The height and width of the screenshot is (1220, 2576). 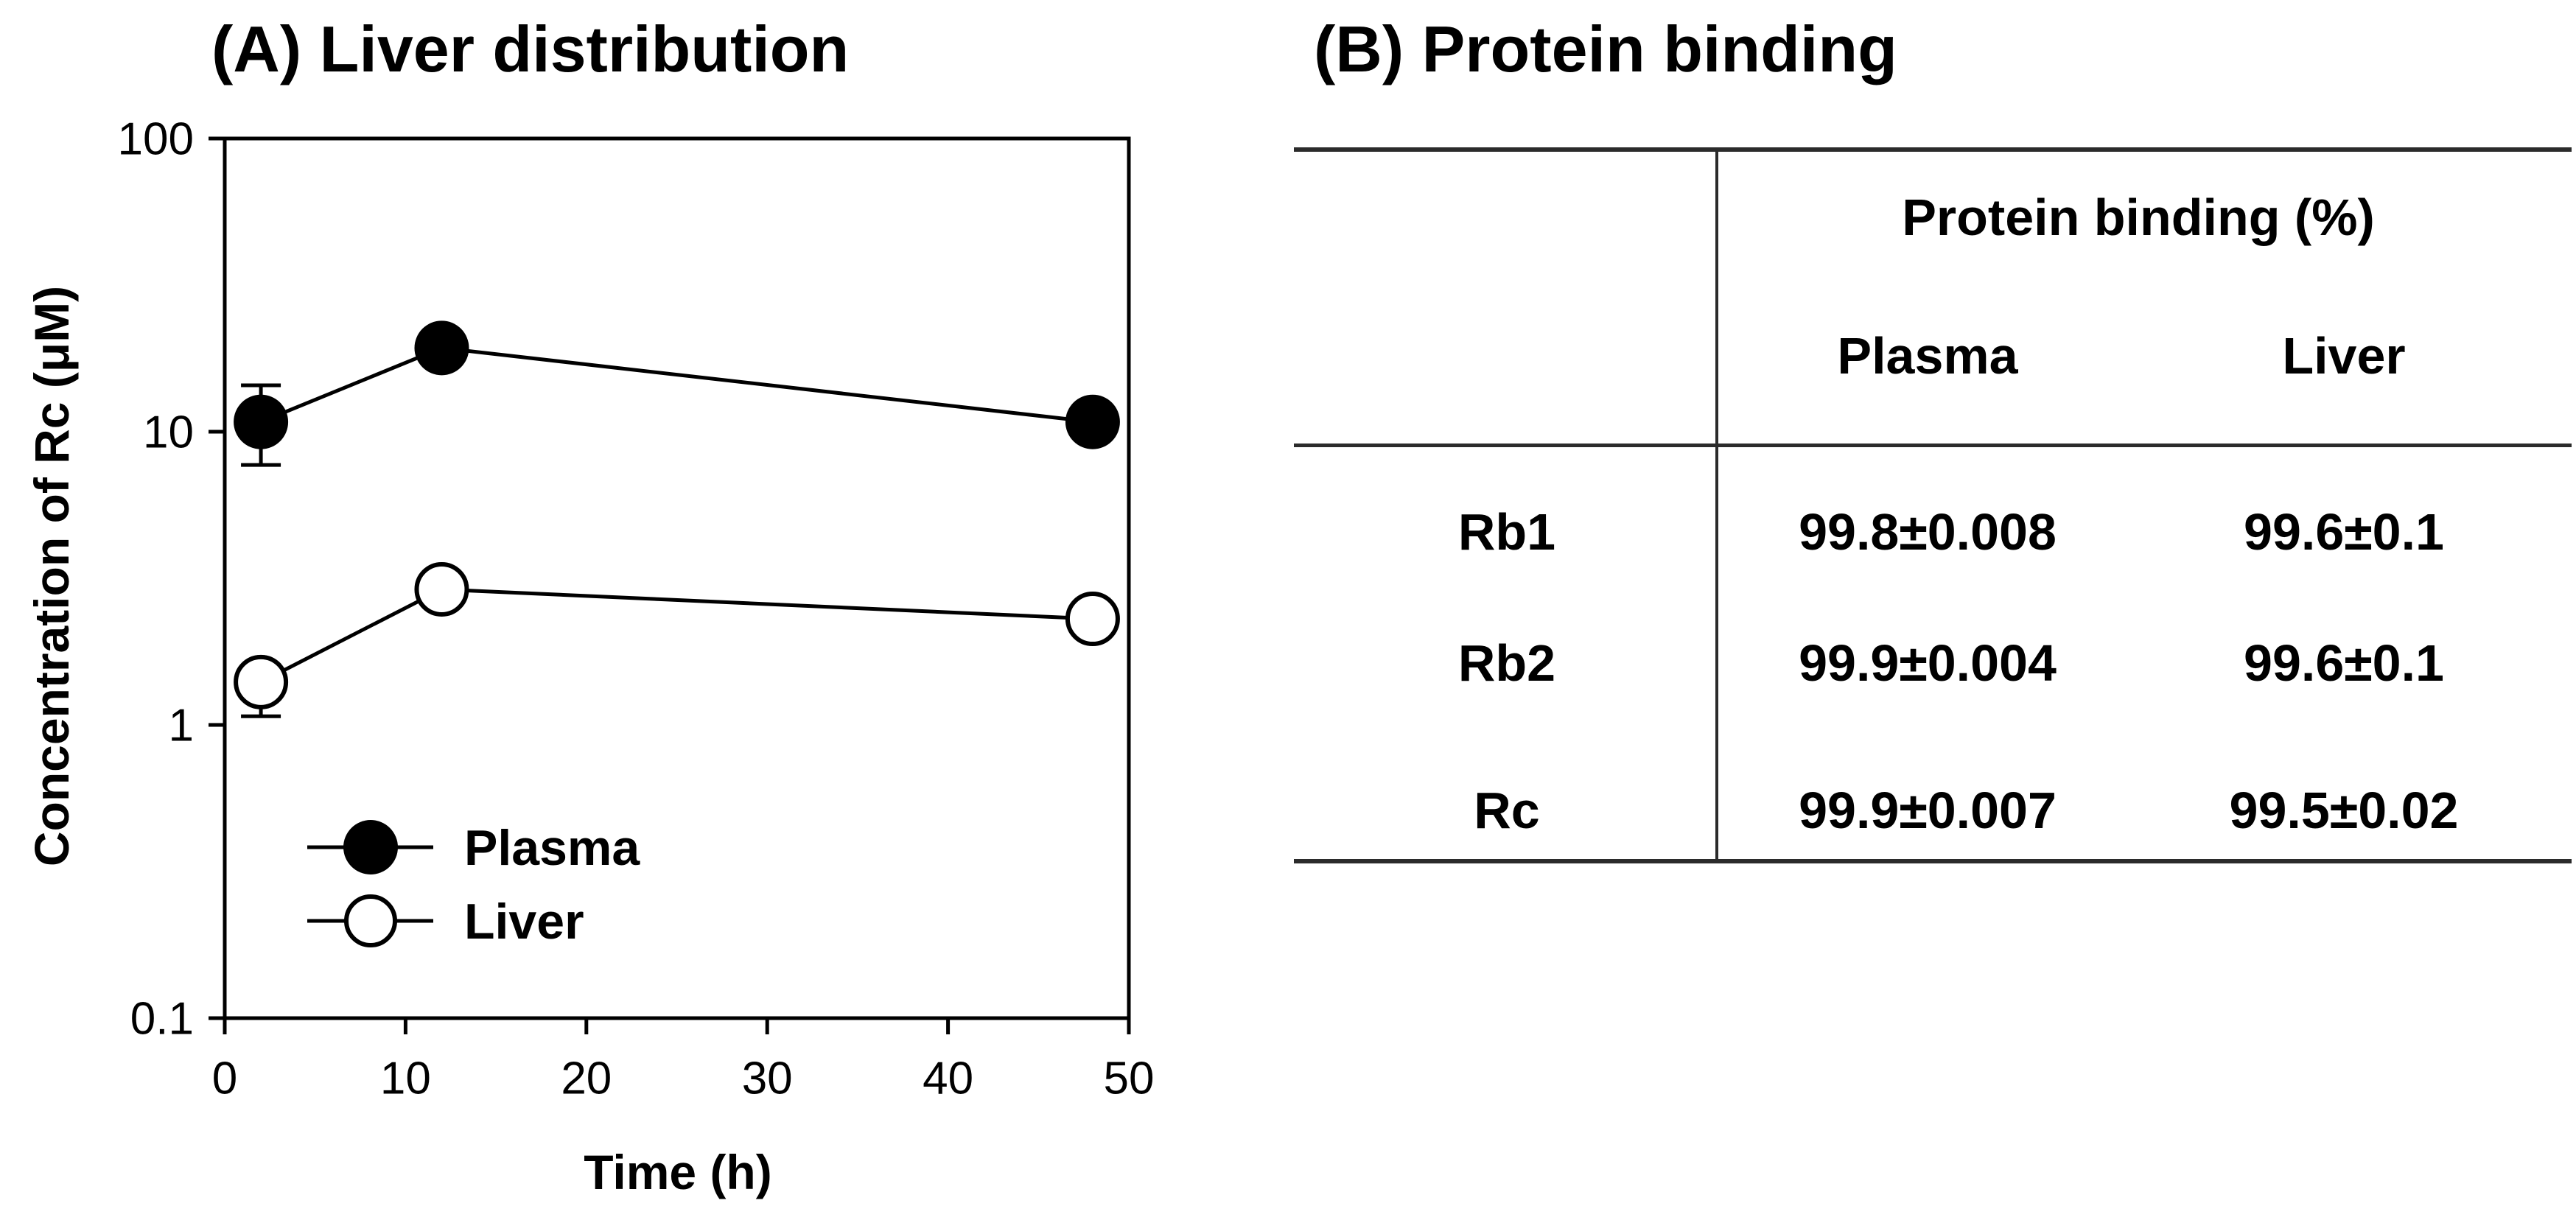 I want to click on plasma-legend-marker, so click(x=370, y=847).